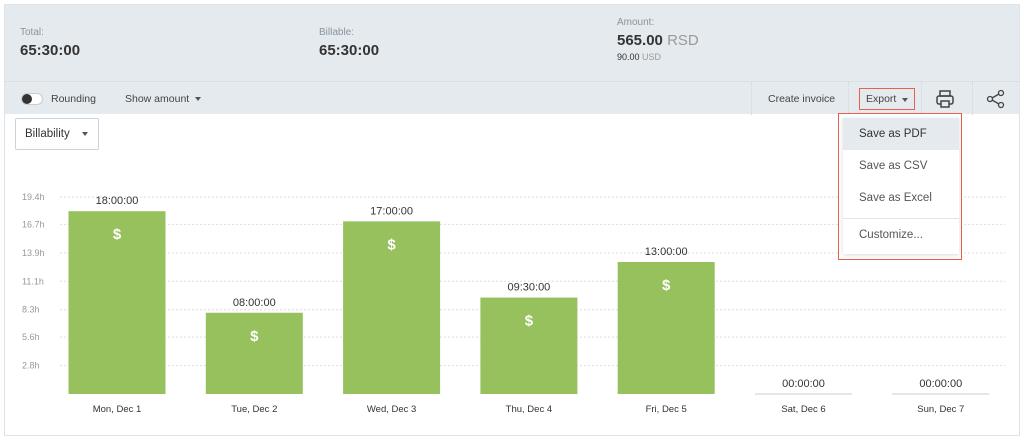 This screenshot has width=1024, height=440. Describe the element at coordinates (391, 211) in the screenshot. I see `bar-value-label: 17:00:00` at that location.